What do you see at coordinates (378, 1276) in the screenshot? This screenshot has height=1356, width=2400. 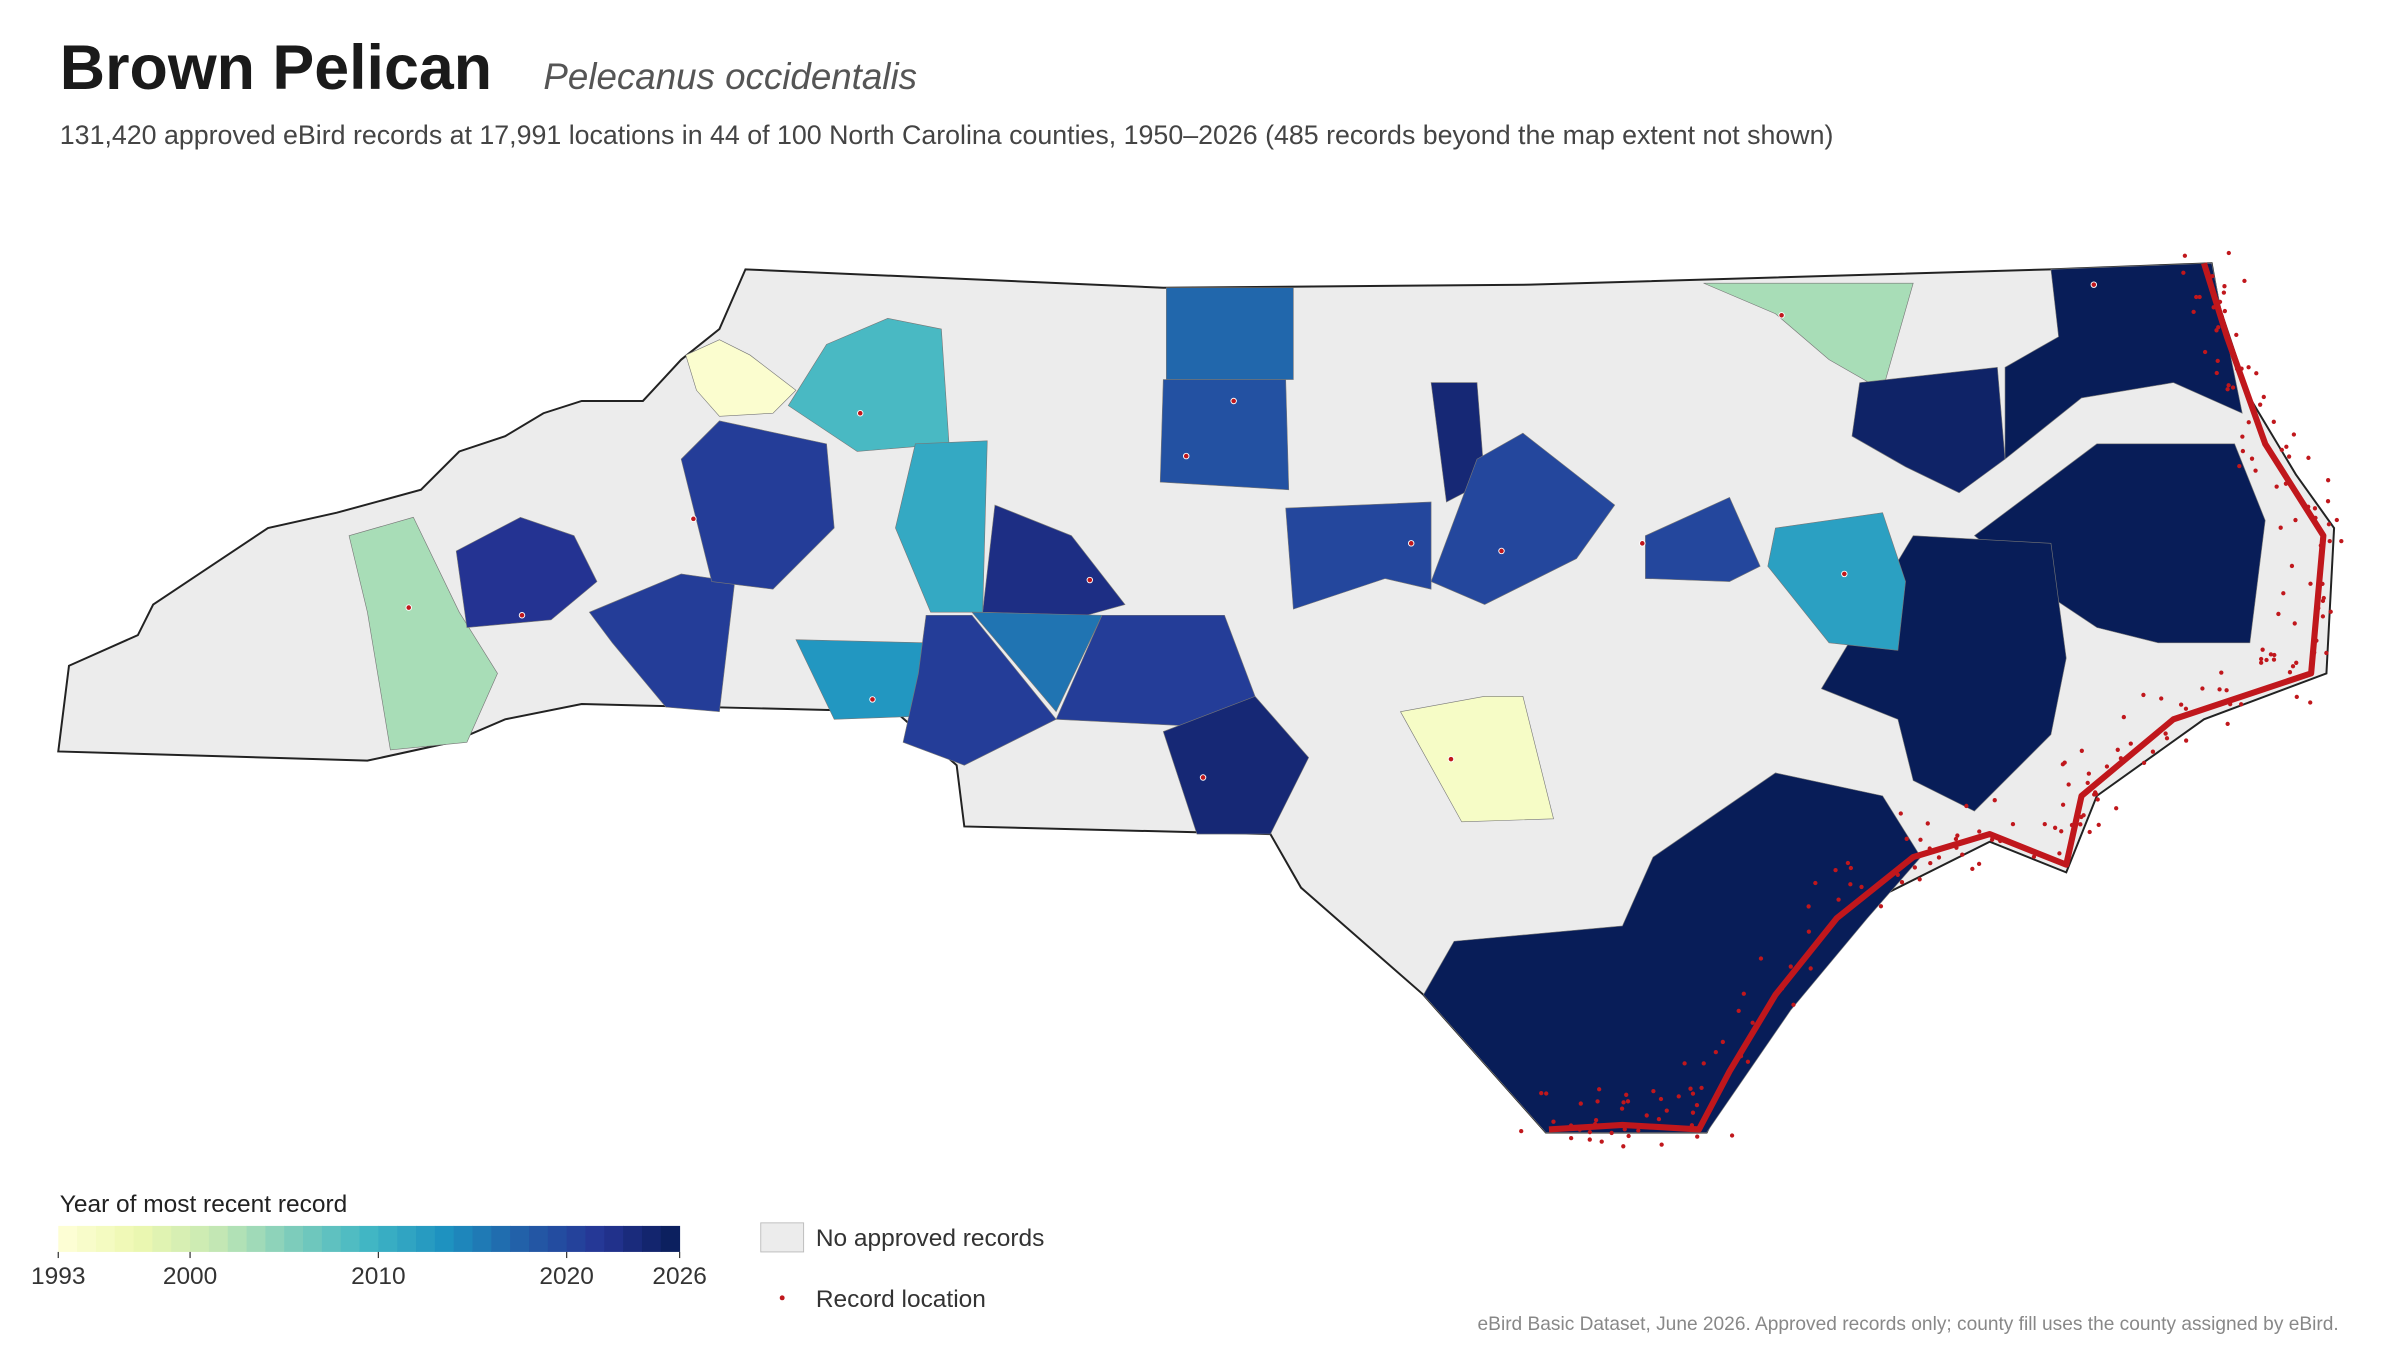 I see `colorbar-tick-label: 2010` at bounding box center [378, 1276].